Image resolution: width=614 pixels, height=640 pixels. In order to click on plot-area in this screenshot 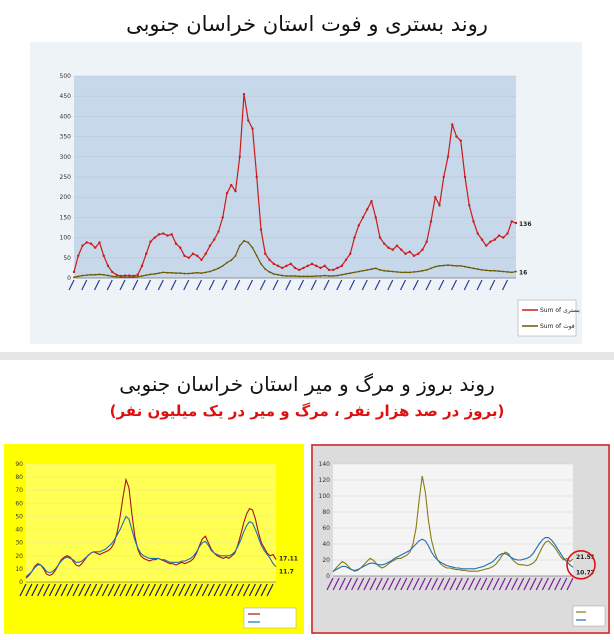, I will do `click(453, 520)`.